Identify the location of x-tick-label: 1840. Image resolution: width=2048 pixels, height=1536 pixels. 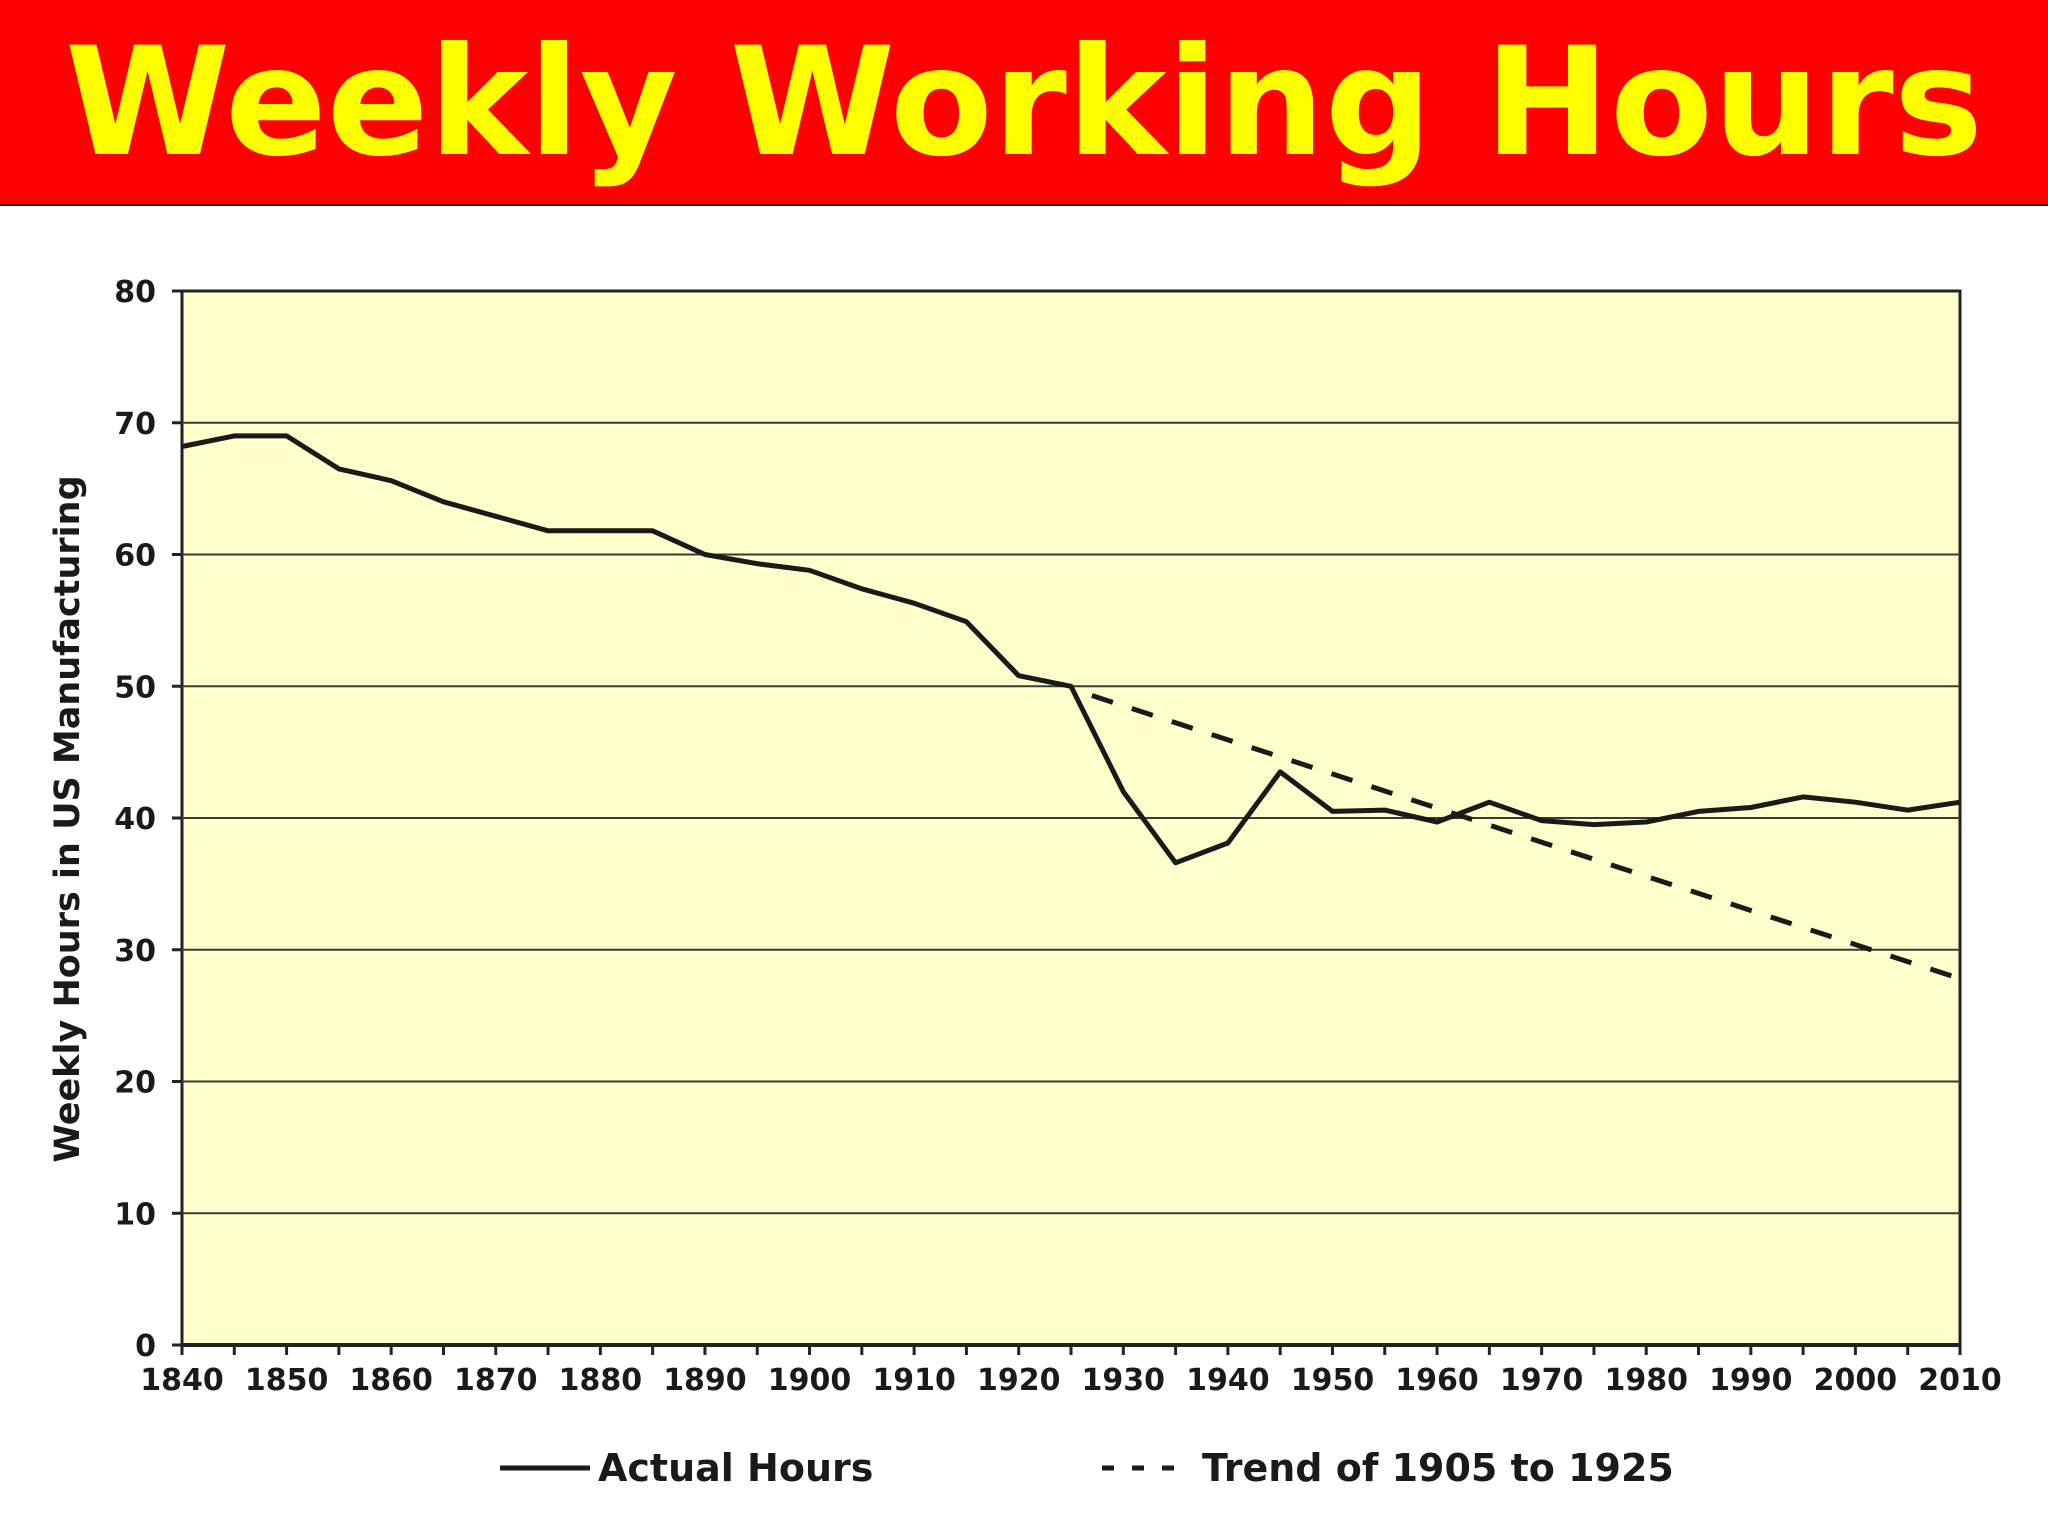
(182, 1380).